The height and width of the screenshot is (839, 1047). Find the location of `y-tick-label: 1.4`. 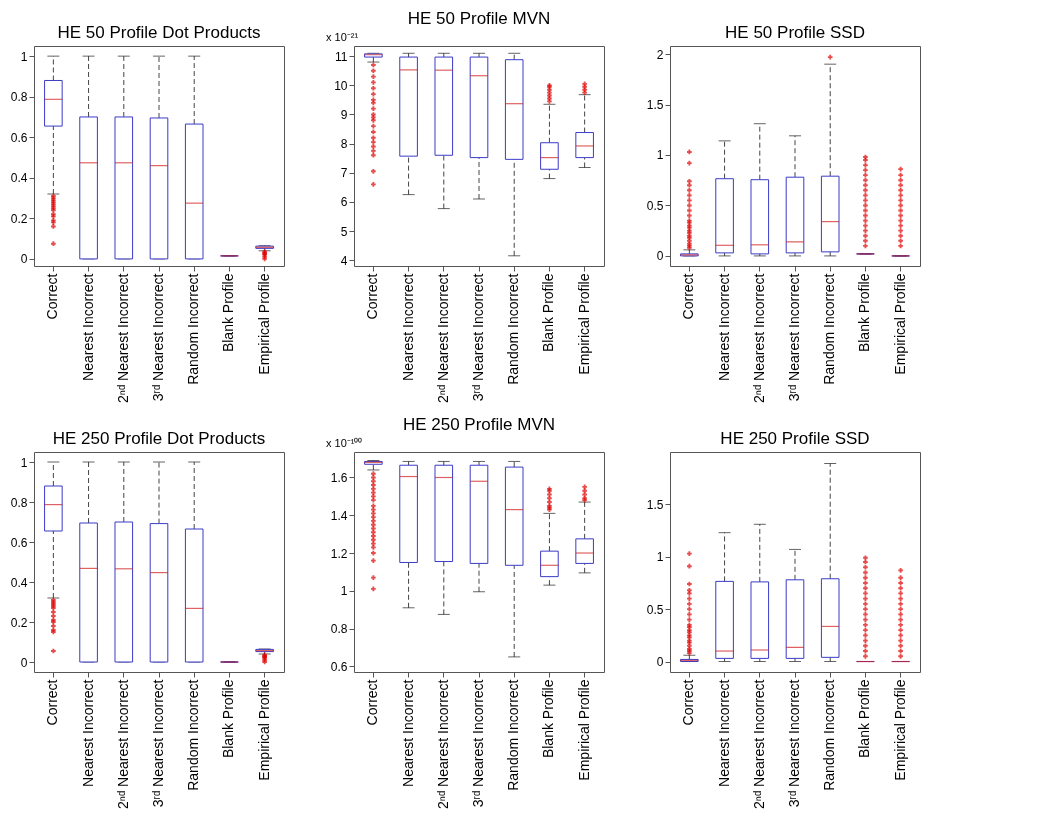

y-tick-label: 1.4 is located at coordinates (339, 515).